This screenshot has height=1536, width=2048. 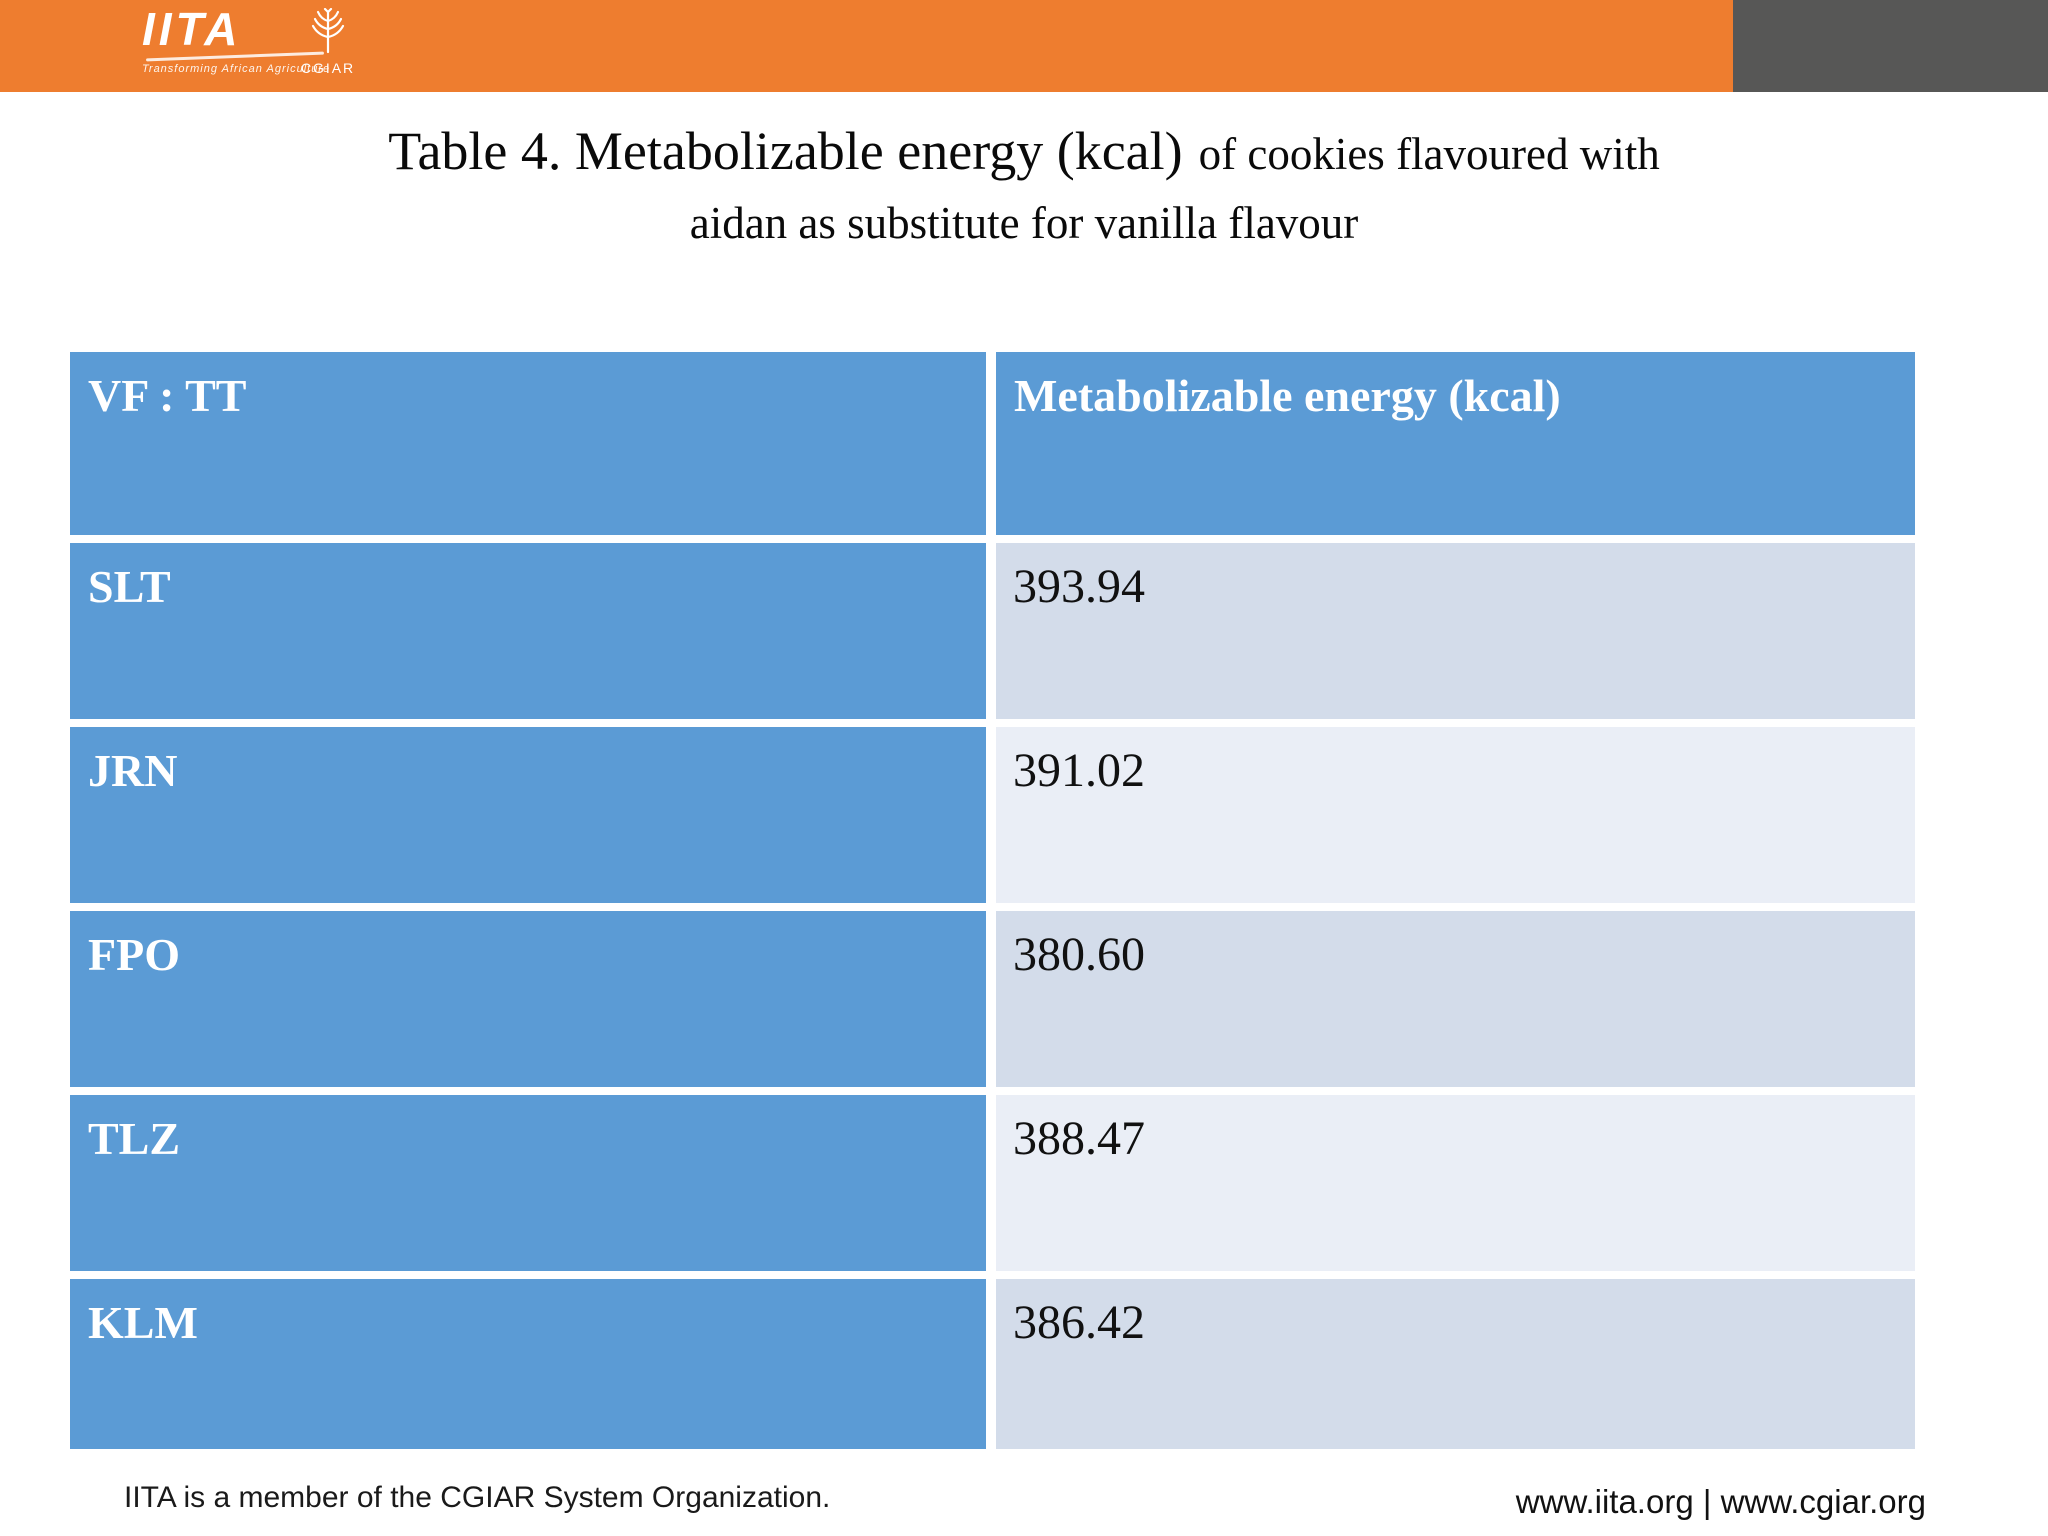 What do you see at coordinates (1455, 443) in the screenshot?
I see `column-header-metabolizable-energy: Metabolizable energy (kcal)` at bounding box center [1455, 443].